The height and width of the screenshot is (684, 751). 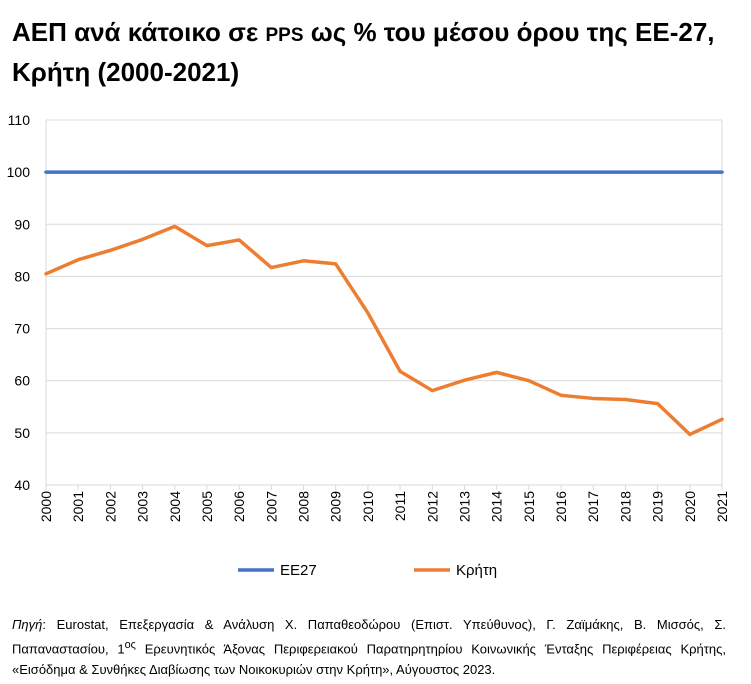 What do you see at coordinates (464, 506) in the screenshot?
I see `x-tick-label: 2013` at bounding box center [464, 506].